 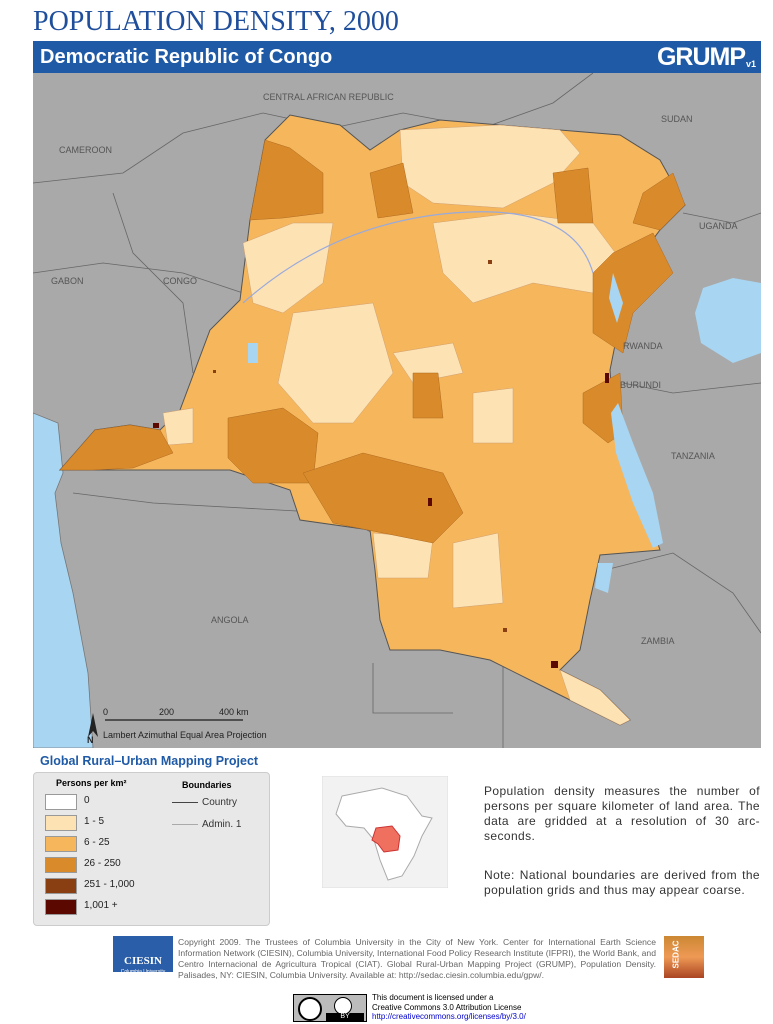 I want to click on title: POPULATION DENSITY, 2000, so click(x=216, y=21).